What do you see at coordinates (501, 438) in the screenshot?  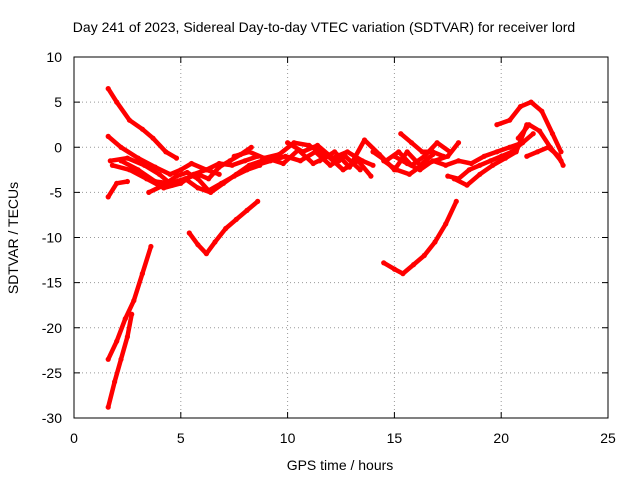 I see `x-tick-label: 20` at bounding box center [501, 438].